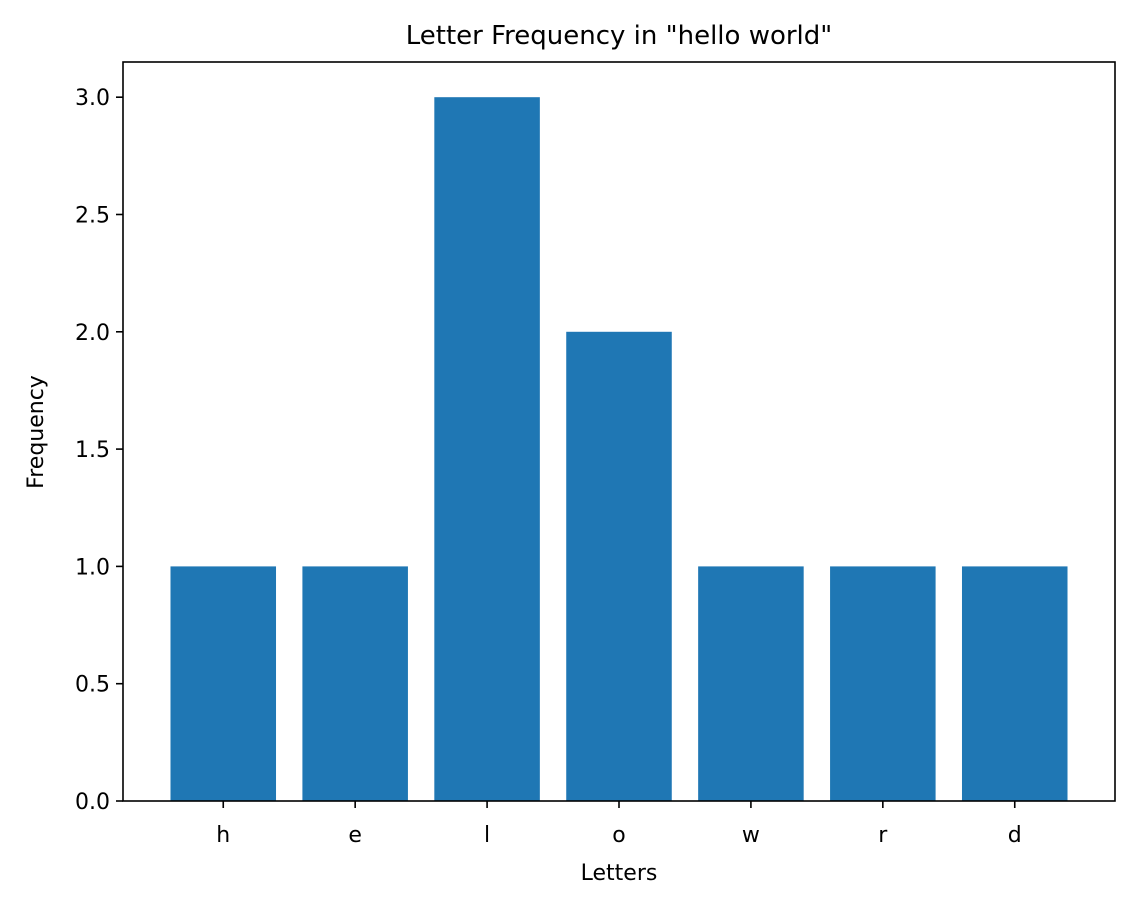 The height and width of the screenshot is (912, 1134). What do you see at coordinates (92, 685) in the screenshot?
I see `y-tick-label: 0.5` at bounding box center [92, 685].